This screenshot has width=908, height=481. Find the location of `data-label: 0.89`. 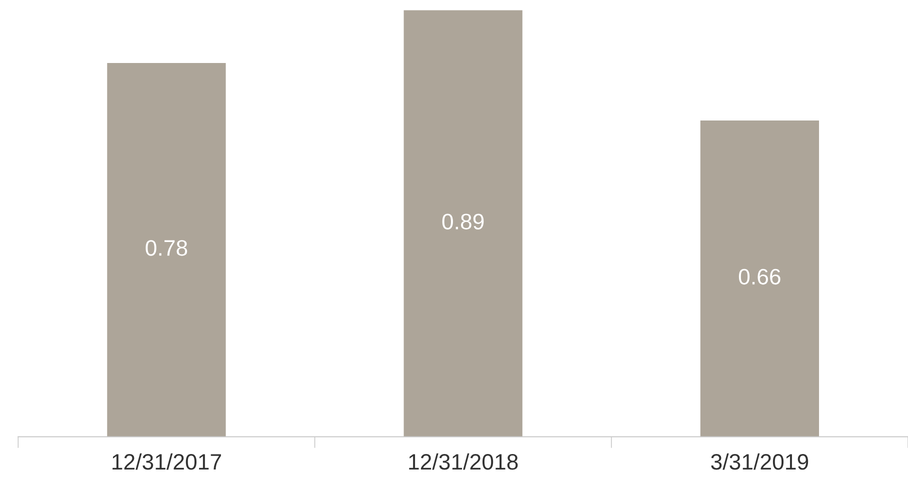

data-label: 0.89 is located at coordinates (463, 222).